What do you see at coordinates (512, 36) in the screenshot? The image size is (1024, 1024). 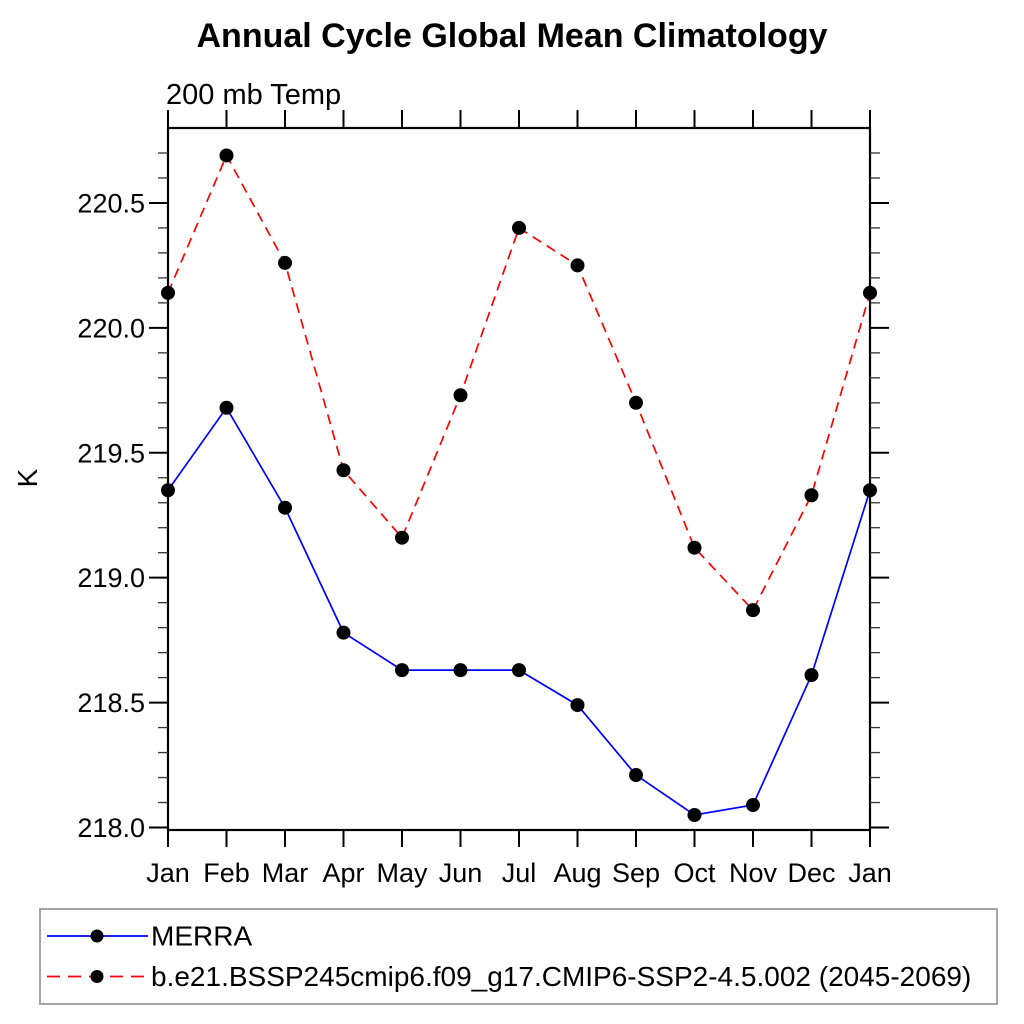 I see `chart-title: Annual Cycle Global Mean Climatology` at bounding box center [512, 36].